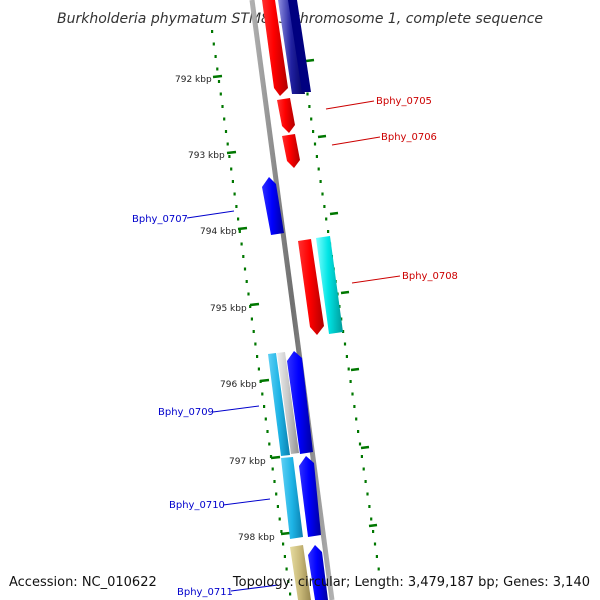  What do you see at coordinates (430, 276) in the screenshot?
I see `gene-label-bphy-0708: Bphy_0708` at bounding box center [430, 276].